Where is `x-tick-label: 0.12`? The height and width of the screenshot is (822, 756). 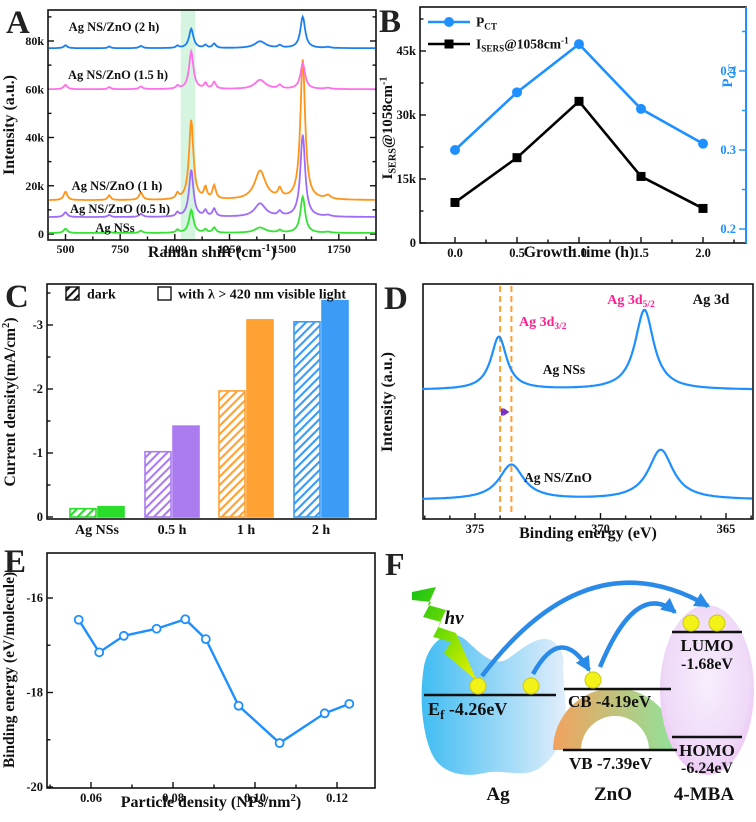 x-tick-label: 0.12 is located at coordinates (337, 798).